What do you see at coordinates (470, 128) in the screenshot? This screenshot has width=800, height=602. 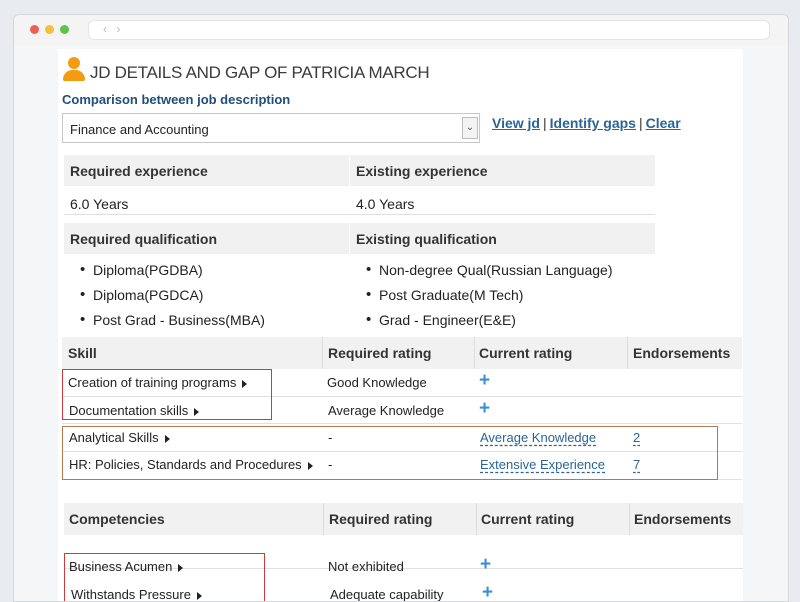 I see `chevron-down-icon: ⌄` at bounding box center [470, 128].